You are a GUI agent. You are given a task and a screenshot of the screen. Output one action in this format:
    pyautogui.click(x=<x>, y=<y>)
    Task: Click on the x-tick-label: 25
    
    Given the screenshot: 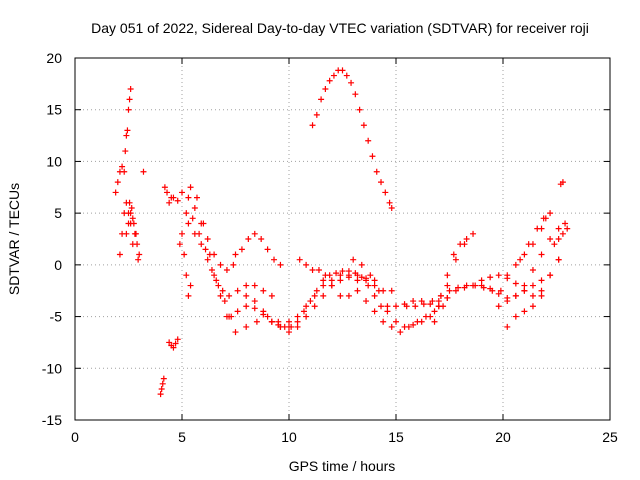 What is the action you would take?
    pyautogui.click(x=610, y=437)
    